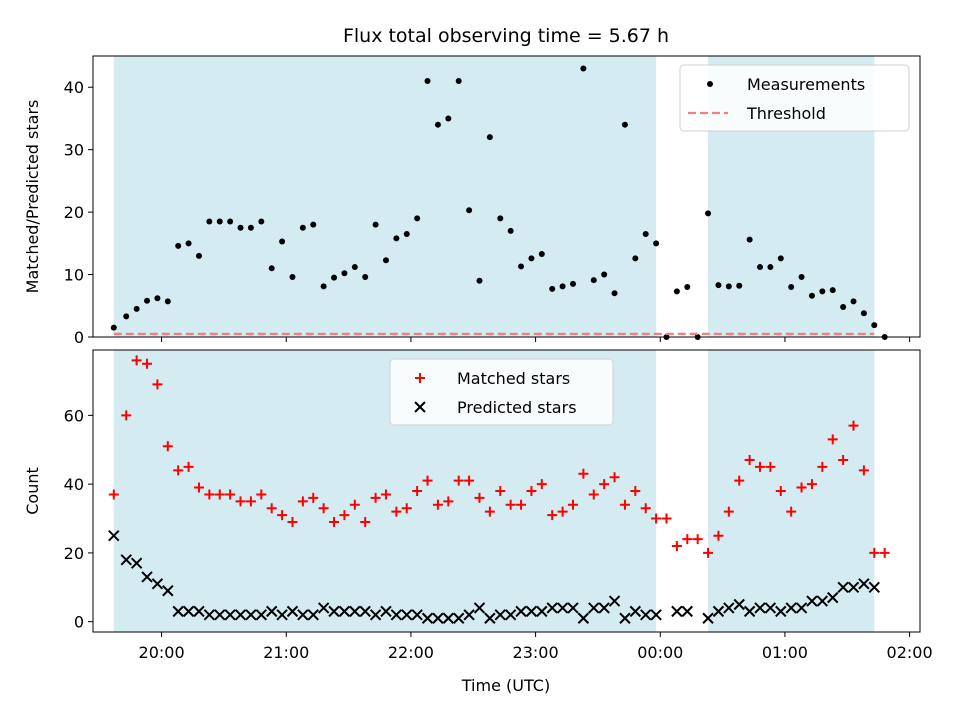 The height and width of the screenshot is (720, 960). I want to click on legend-label: Predicted stars, so click(517, 407).